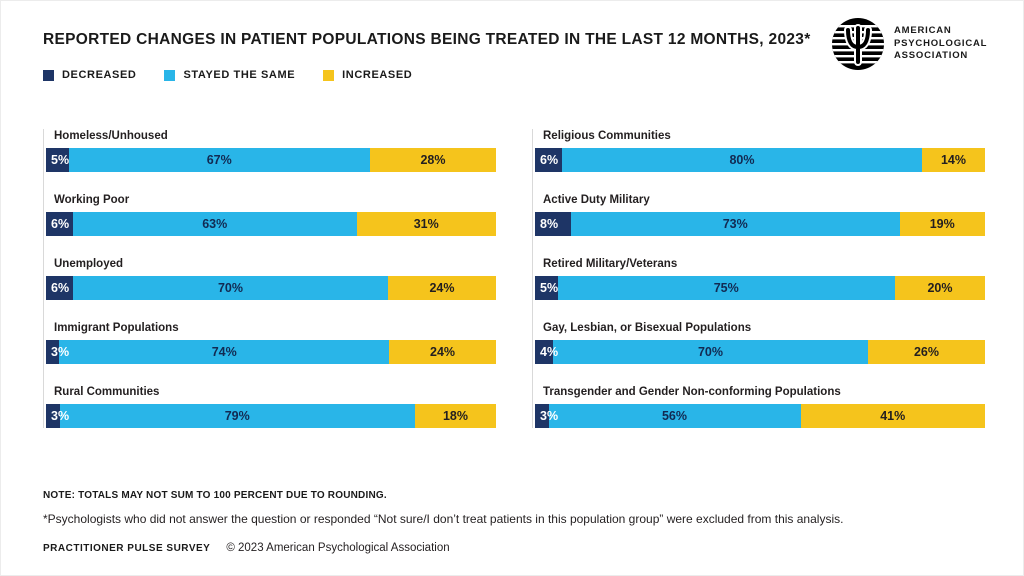 Image resolution: width=1024 pixels, height=576 pixels. Describe the element at coordinates (607, 136) in the screenshot. I see `bar-category-label: Religious Communities` at that location.